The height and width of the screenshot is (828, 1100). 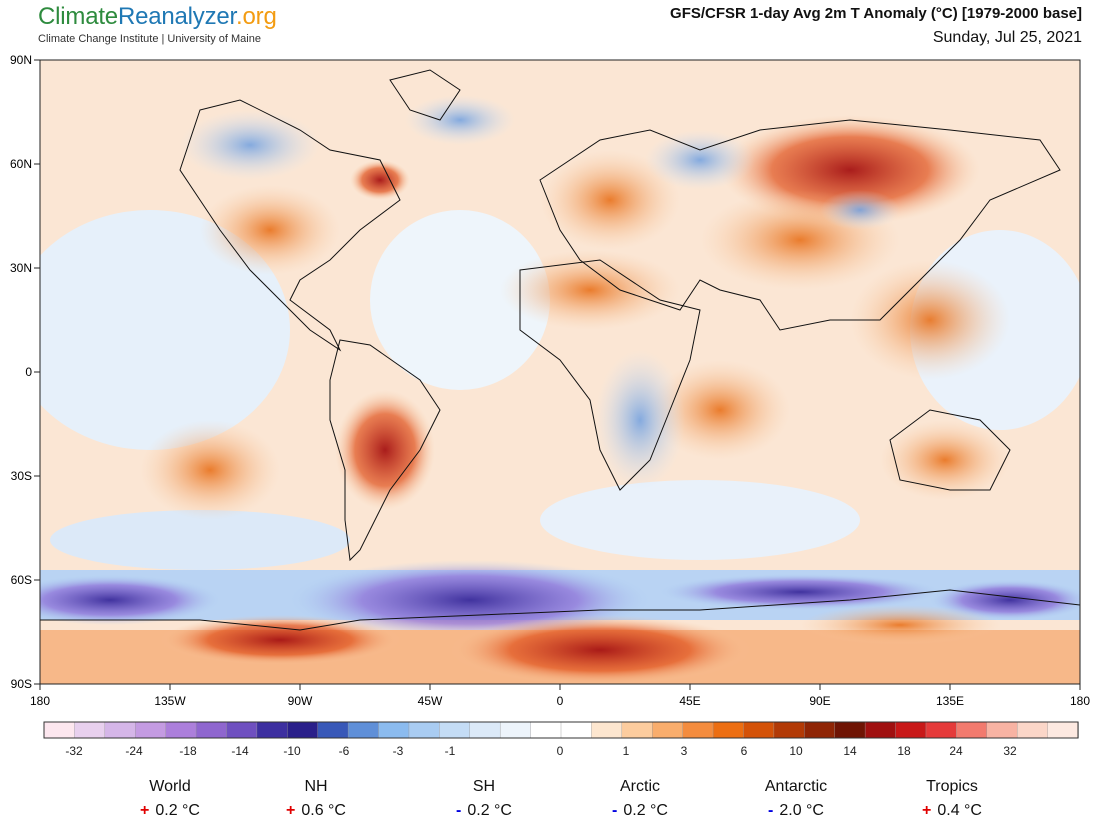 I want to click on brand-climate: Climate, so click(x=78, y=16).